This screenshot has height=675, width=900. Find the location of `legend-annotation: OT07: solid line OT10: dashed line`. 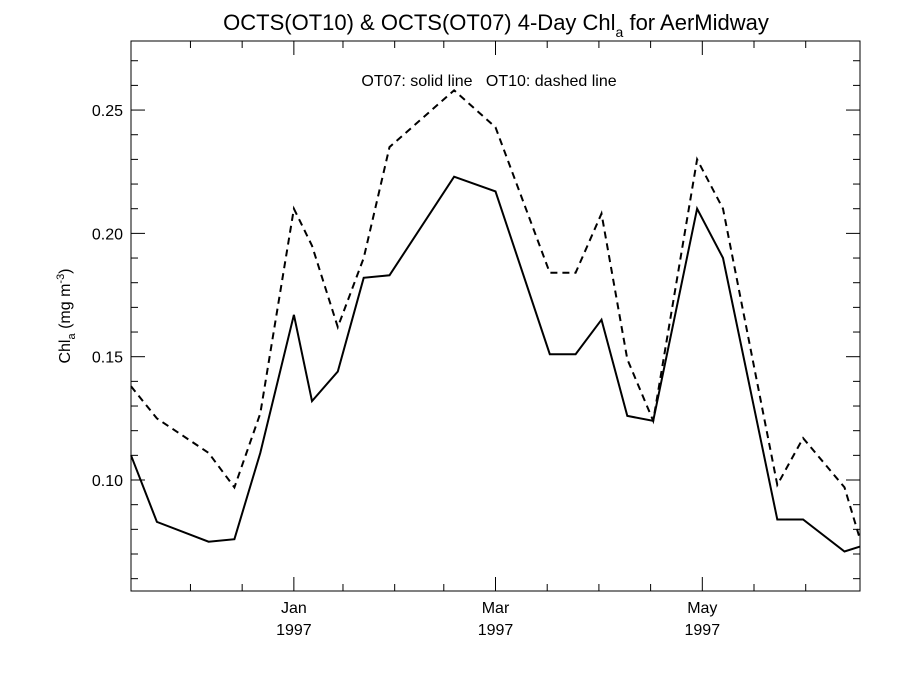

legend-annotation: OT07: solid line OT10: dashed line is located at coordinates (488, 81).